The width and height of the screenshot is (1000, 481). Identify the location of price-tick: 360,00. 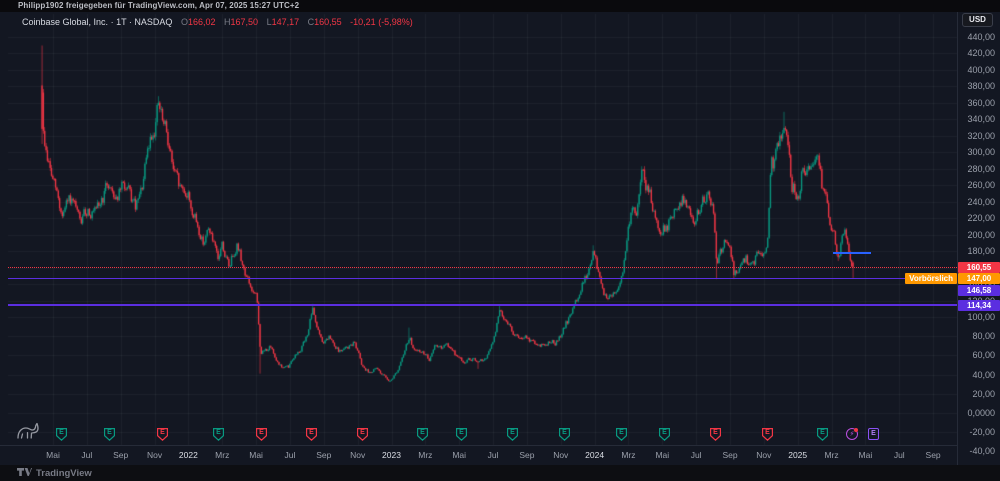
(981, 102).